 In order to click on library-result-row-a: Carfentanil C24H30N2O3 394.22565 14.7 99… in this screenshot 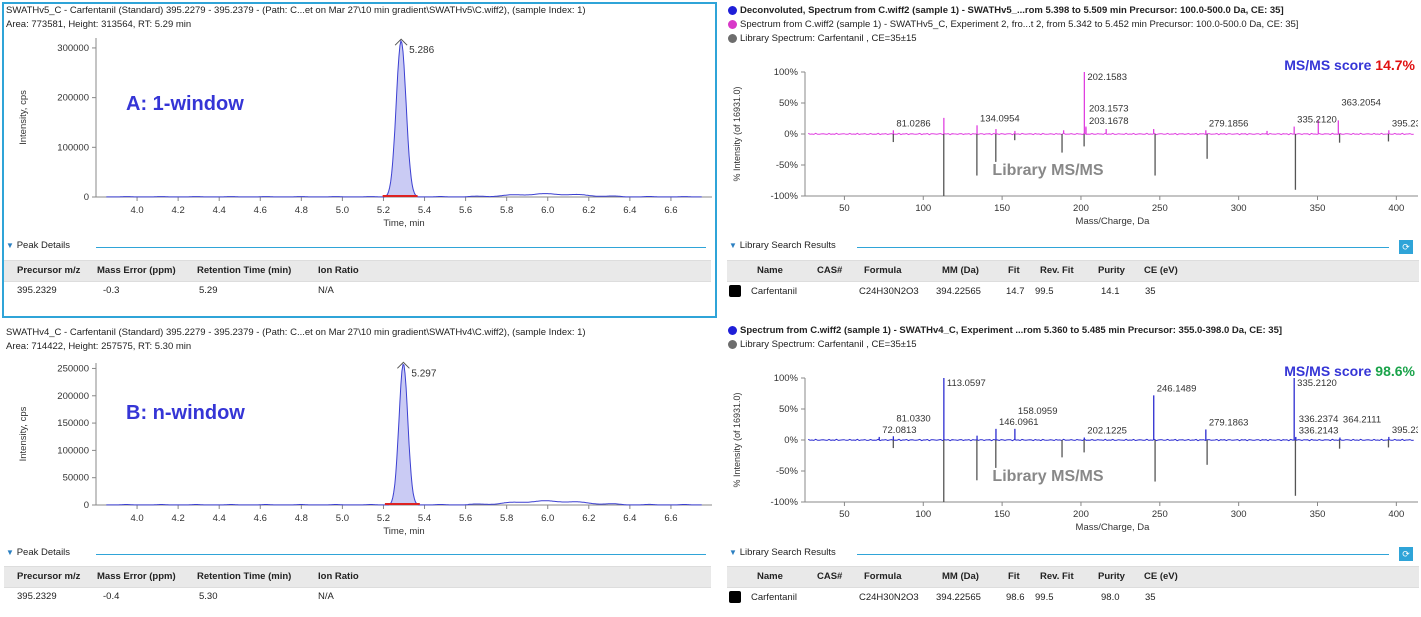, I will do `click(1074, 292)`.